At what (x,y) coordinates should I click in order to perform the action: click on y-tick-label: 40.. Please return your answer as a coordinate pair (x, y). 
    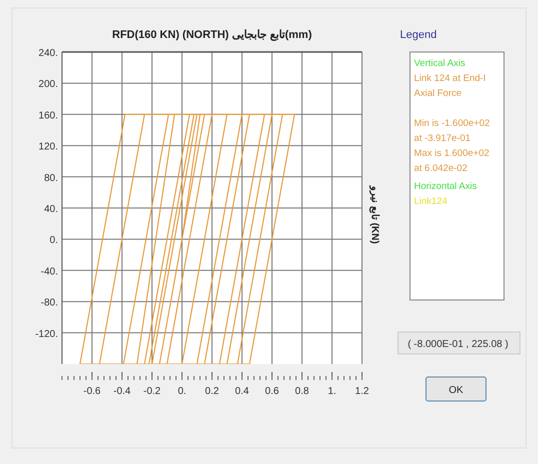
    Looking at the image, I should click on (51, 209).